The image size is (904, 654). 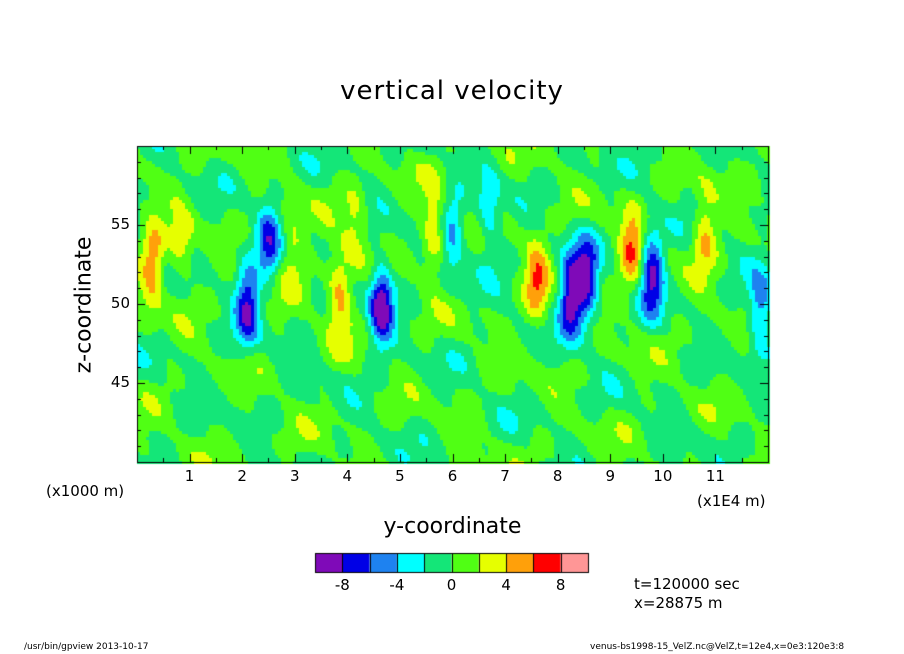 What do you see at coordinates (610, 476) in the screenshot?
I see `x-tick-label: 9` at bounding box center [610, 476].